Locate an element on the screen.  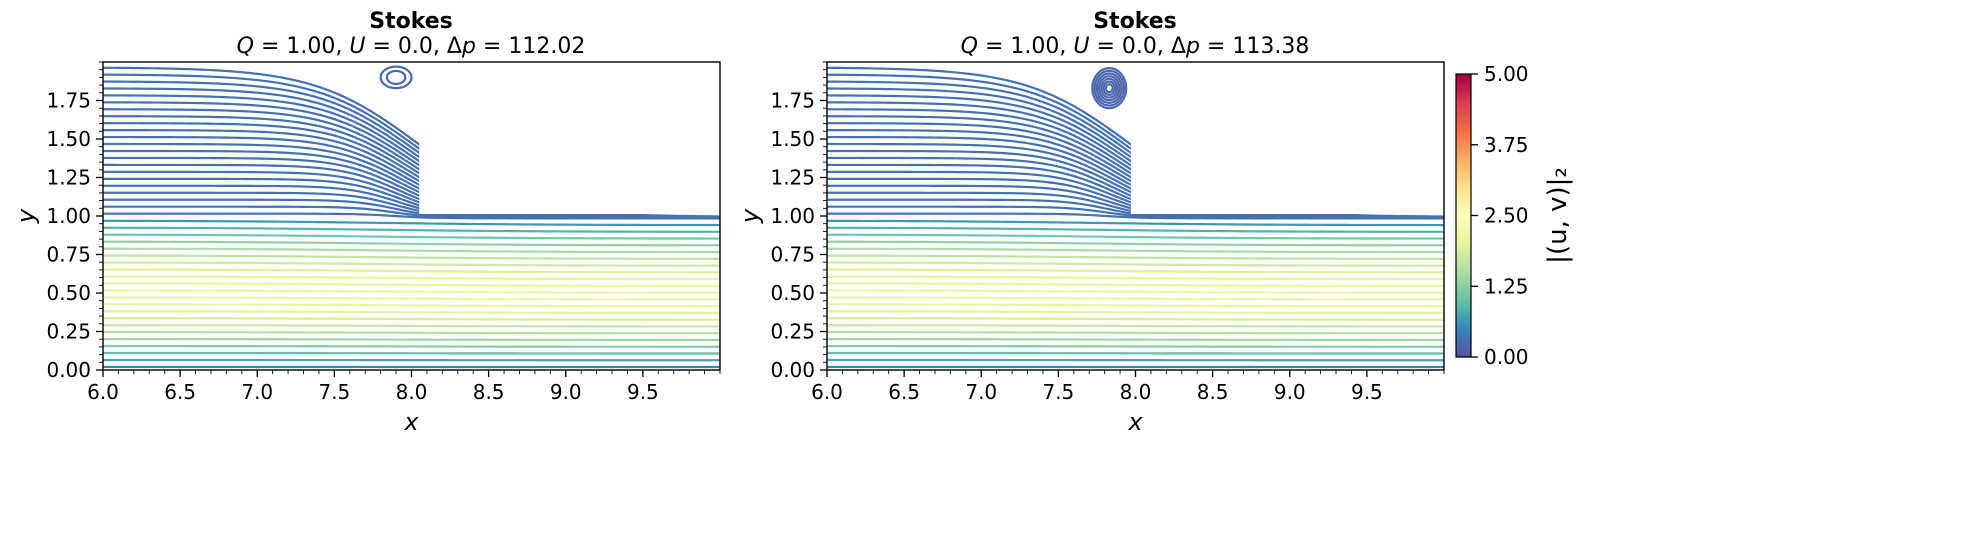
x-tick-label: 6.5 is located at coordinates (904, 392).